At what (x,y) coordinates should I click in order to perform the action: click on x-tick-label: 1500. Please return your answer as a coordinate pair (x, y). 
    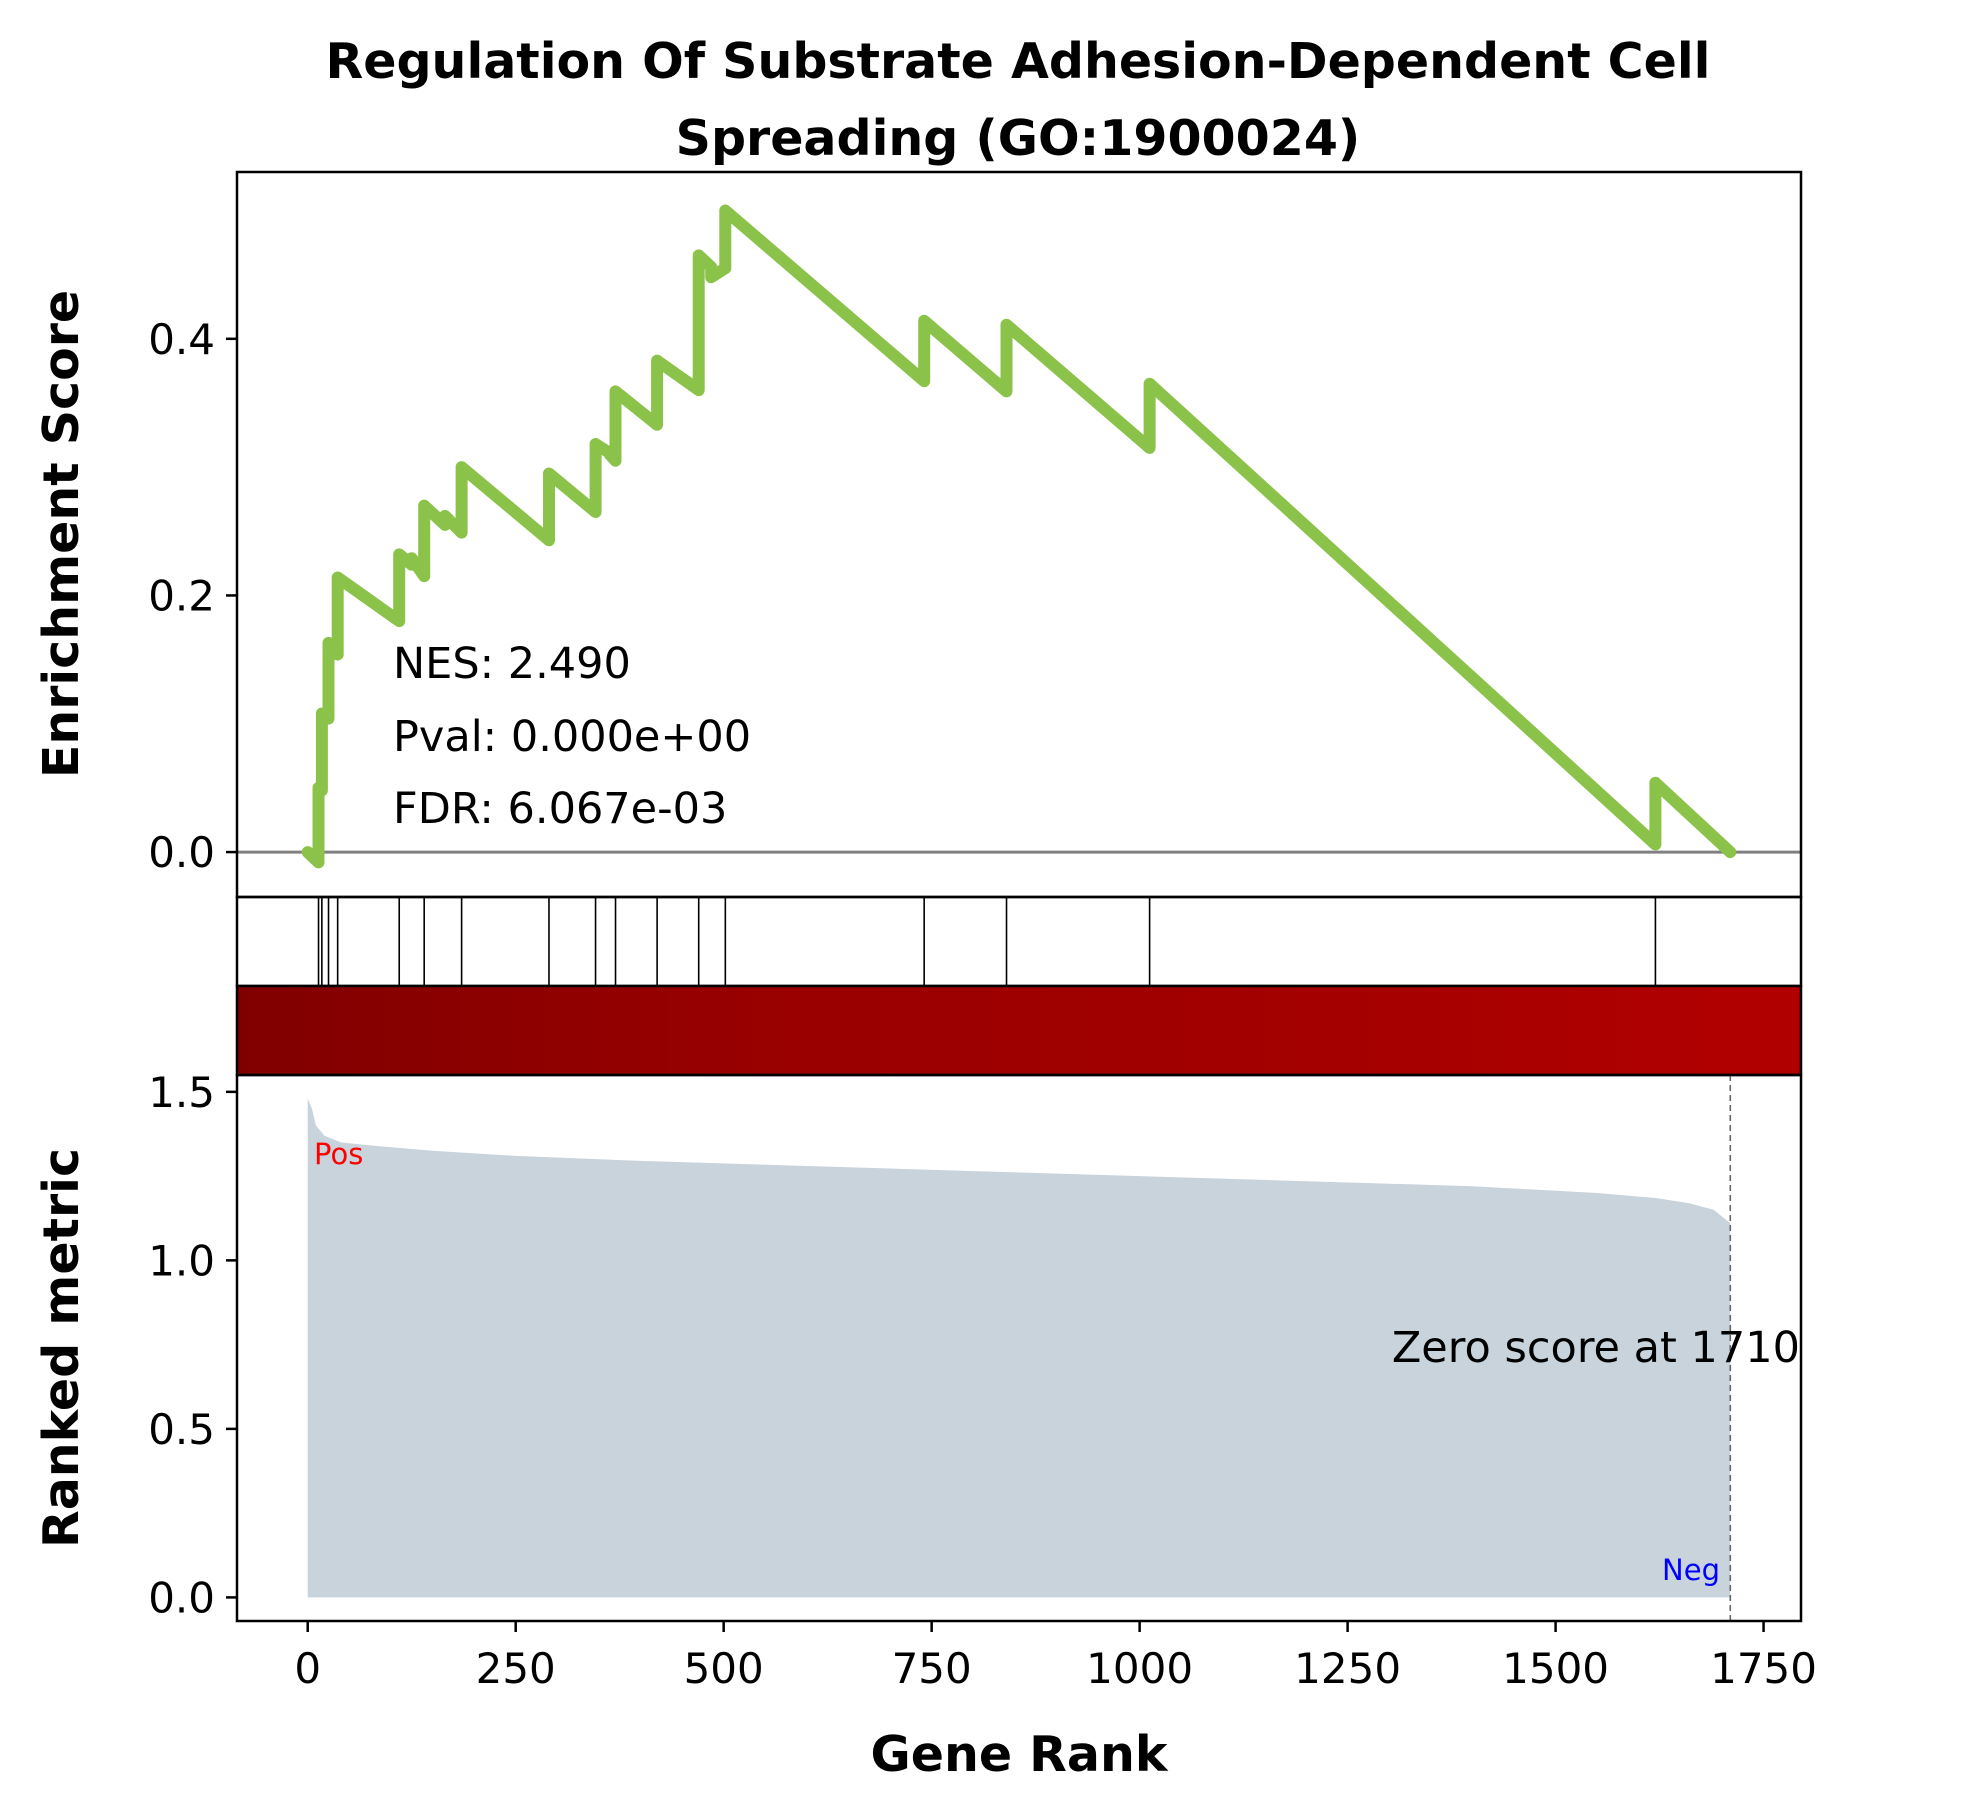
    Looking at the image, I should click on (1555, 1668).